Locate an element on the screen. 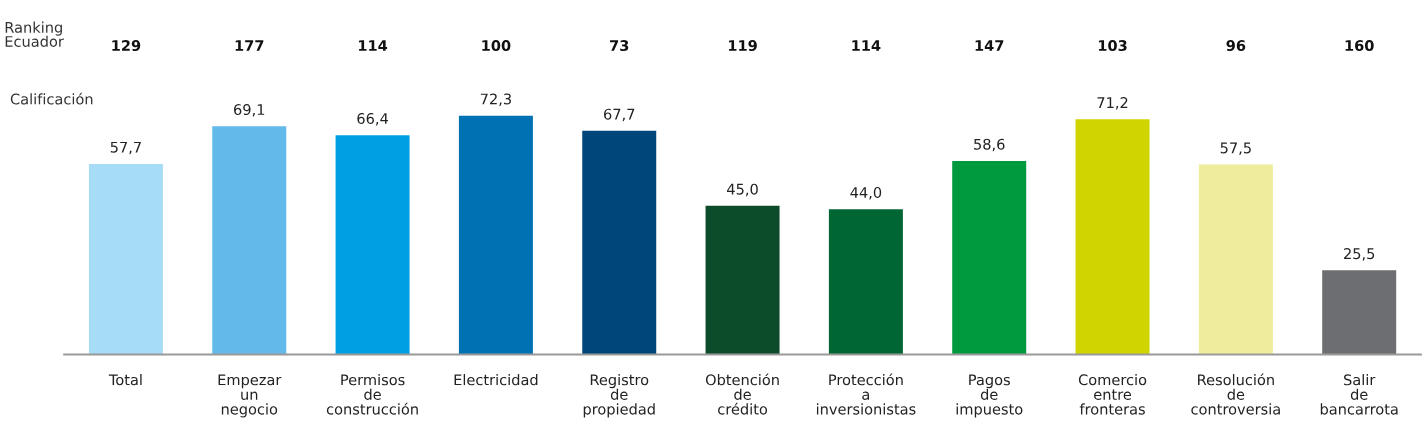 Image resolution: width=1428 pixels, height=446 pixels. x-tick-label: Total is located at coordinates (125, 380).